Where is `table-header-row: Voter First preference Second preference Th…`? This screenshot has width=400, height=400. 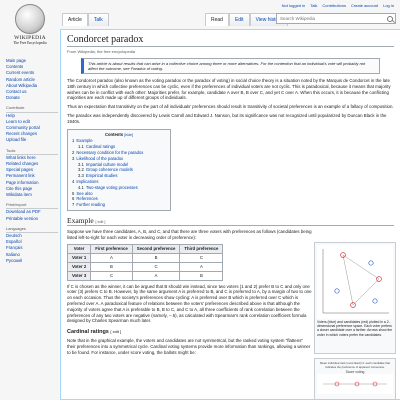 table-header-row: Voter First preference Second preference Th… is located at coordinates (145, 248).